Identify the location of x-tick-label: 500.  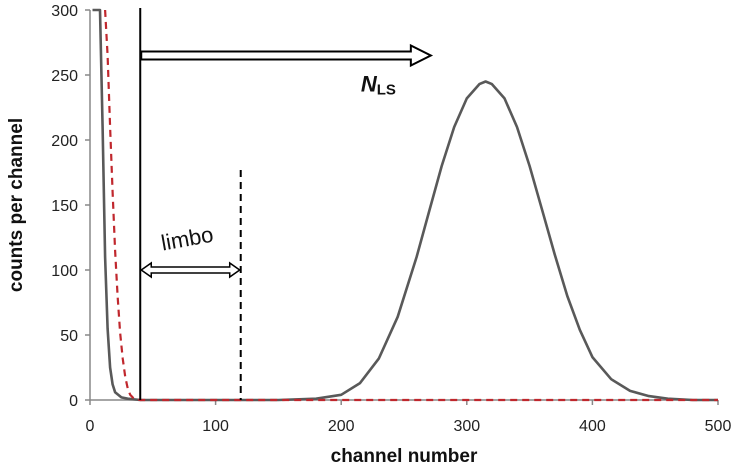
(718, 426).